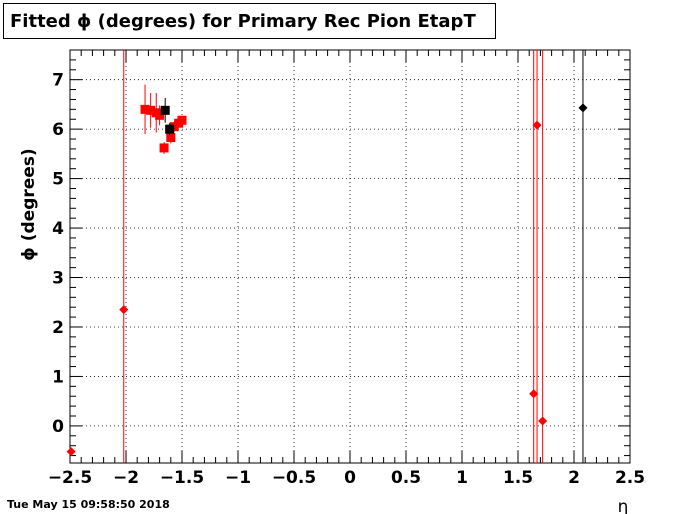  I want to click on y-axis-label: ϕ (degrees), so click(29, 204).